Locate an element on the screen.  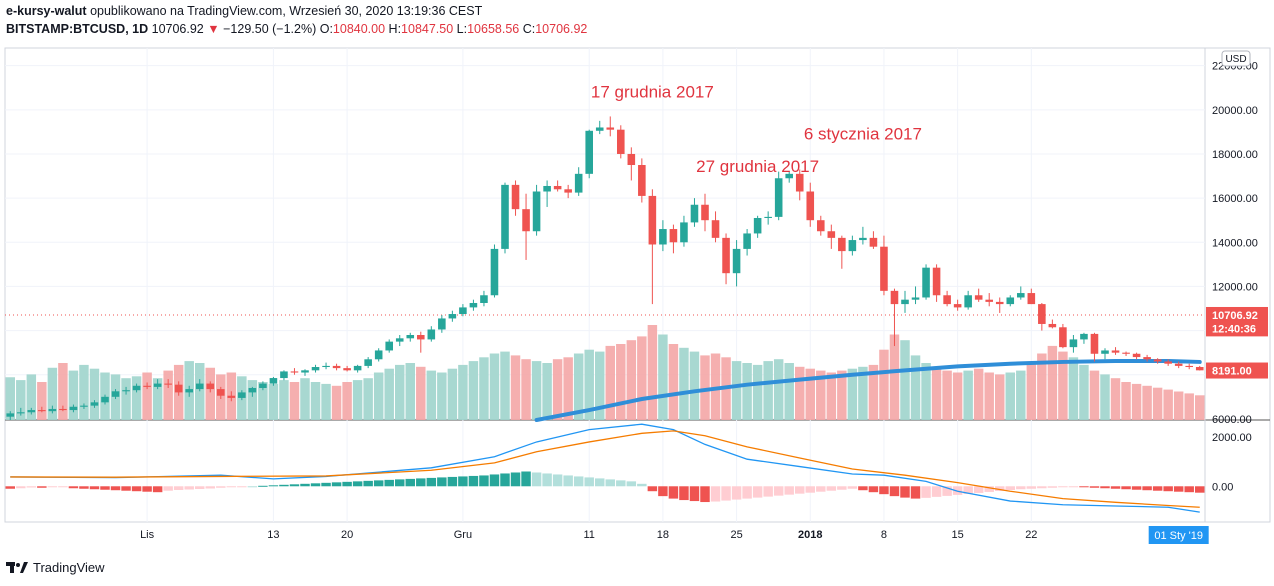
time-tick-label: 18 is located at coordinates (663, 535).